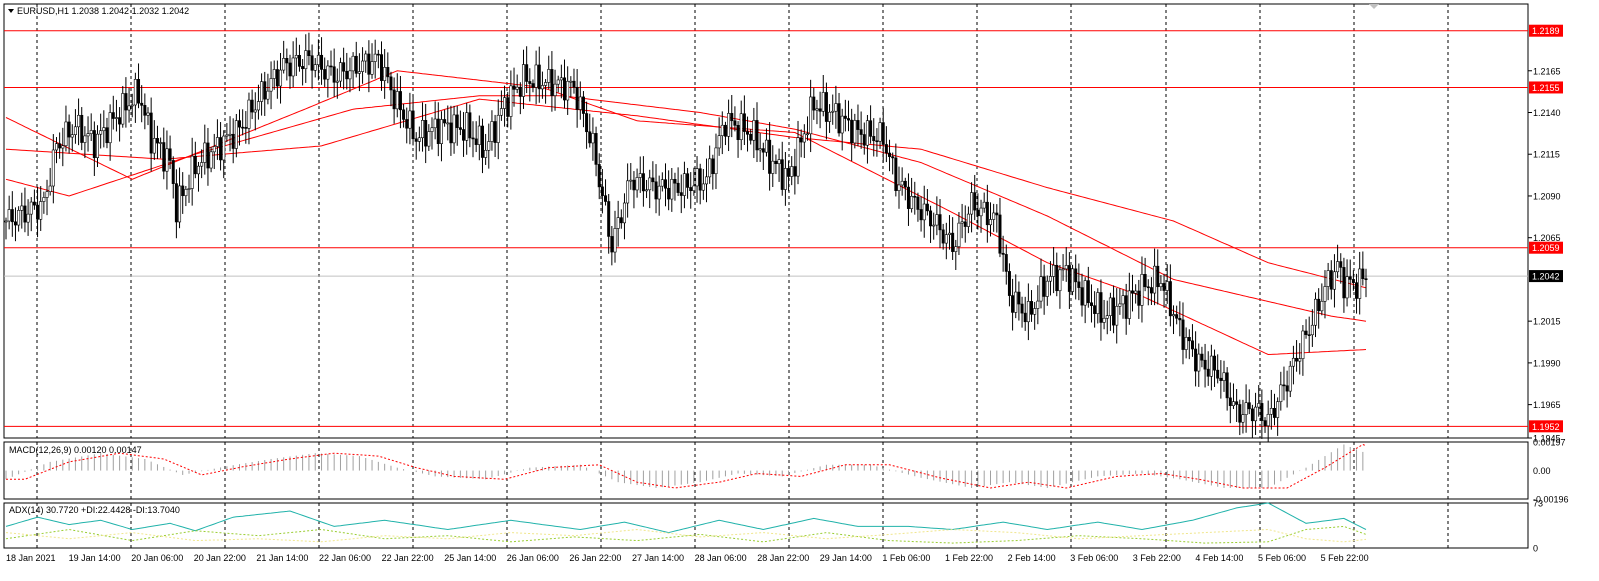 The height and width of the screenshot is (581, 1599). What do you see at coordinates (766, 470) in the screenshot?
I see `macd-panel` at bounding box center [766, 470].